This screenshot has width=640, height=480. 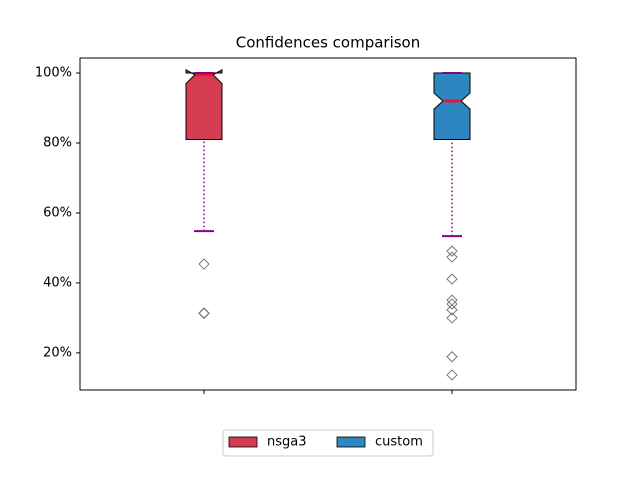 I want to click on legend-label: nsga3, so click(x=287, y=442).